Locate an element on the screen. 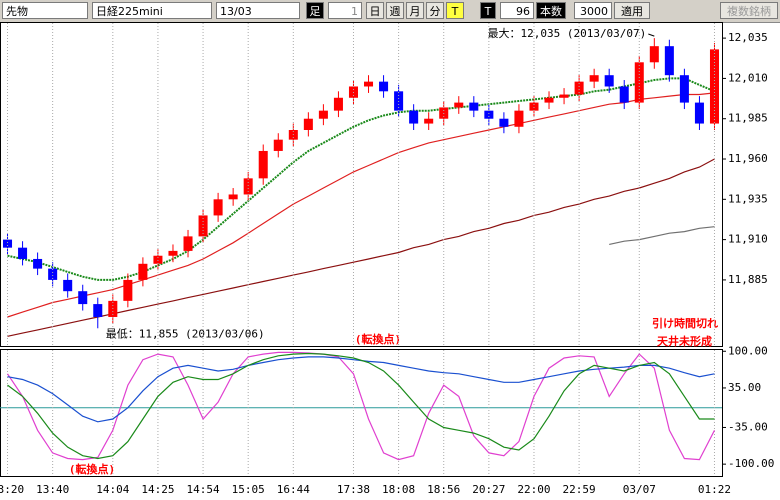 This screenshot has height=500, width=780. x-tick-label: 18:56 is located at coordinates (443, 489).